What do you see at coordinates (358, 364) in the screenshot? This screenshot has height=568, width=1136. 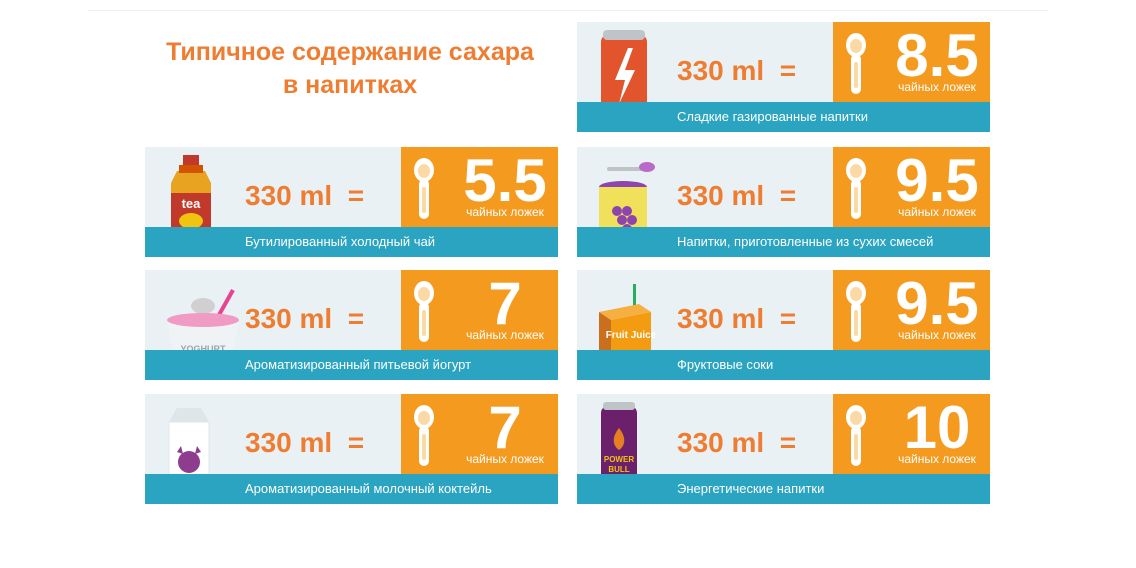 I see `drink-label: Ароматизированный питьевой йогурт` at bounding box center [358, 364].